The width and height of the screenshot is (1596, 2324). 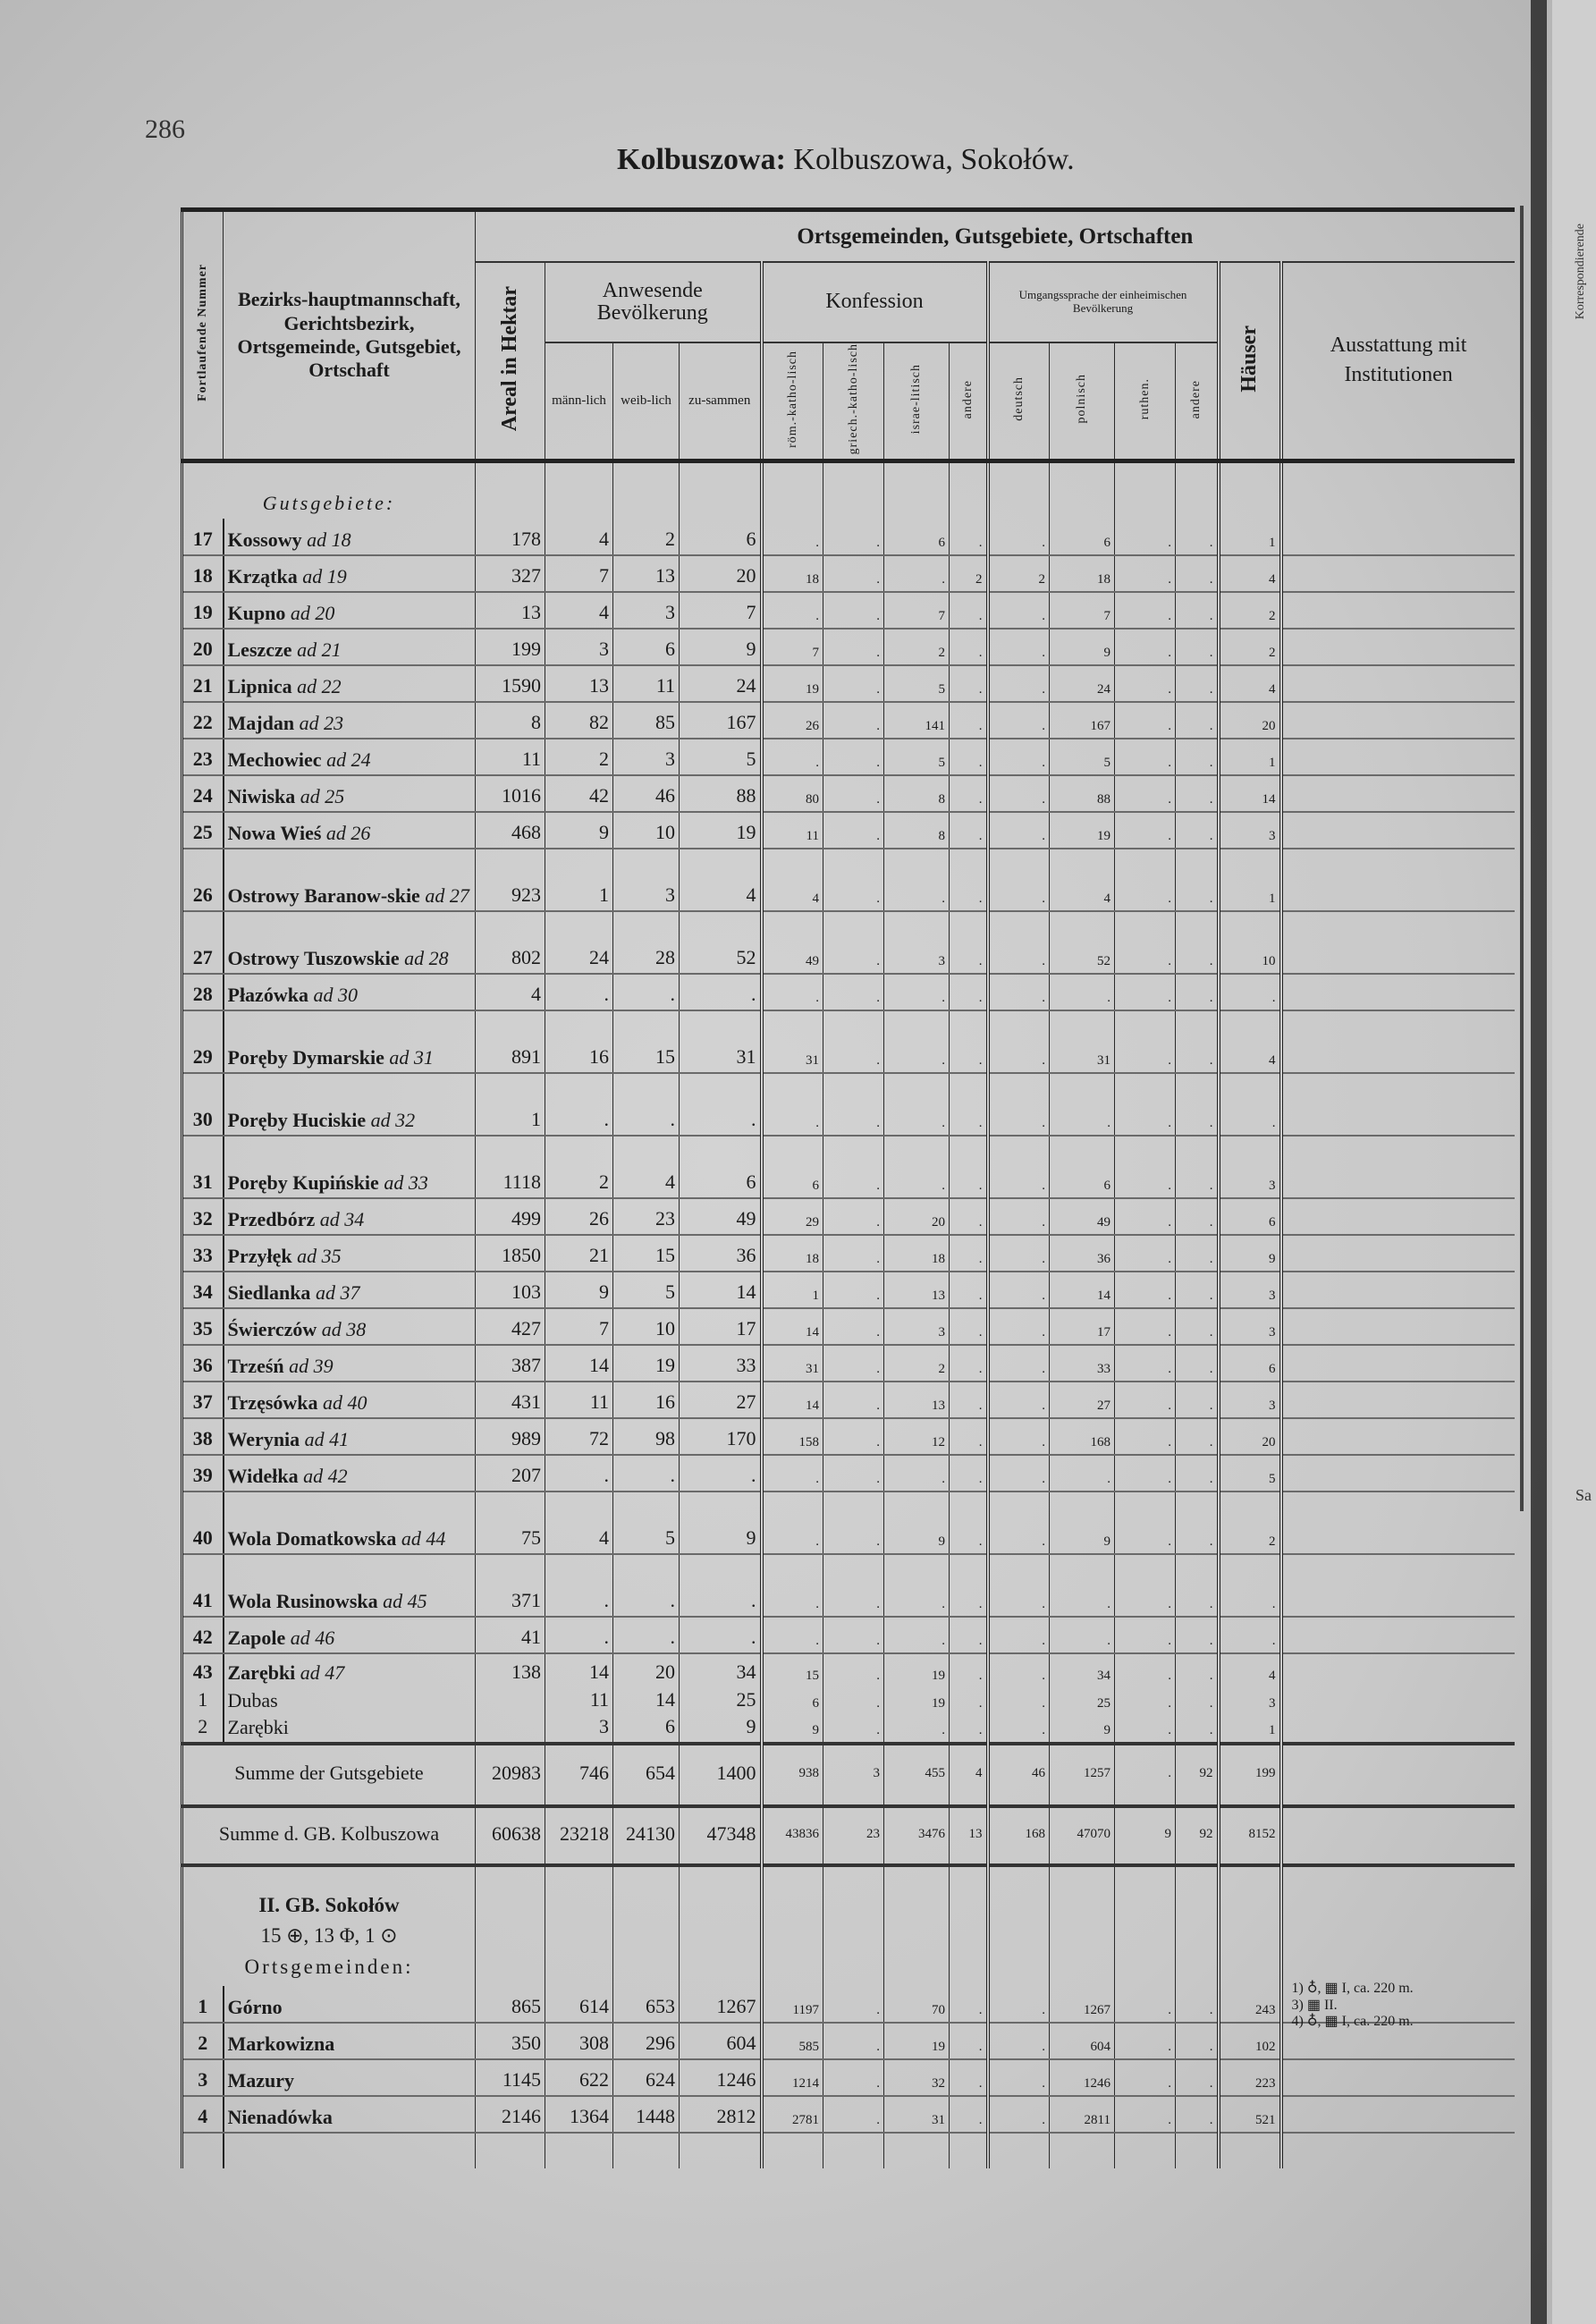 I want to click on cell-pl: ., so click(x=1082, y=1586).